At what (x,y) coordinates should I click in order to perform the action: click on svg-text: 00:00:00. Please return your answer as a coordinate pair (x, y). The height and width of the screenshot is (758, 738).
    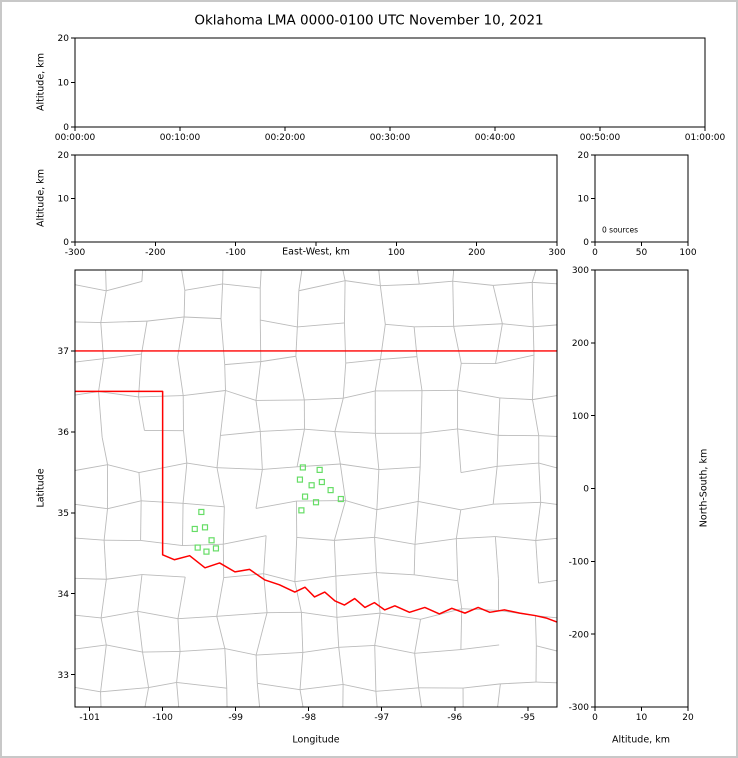
    Looking at the image, I should click on (75, 138).